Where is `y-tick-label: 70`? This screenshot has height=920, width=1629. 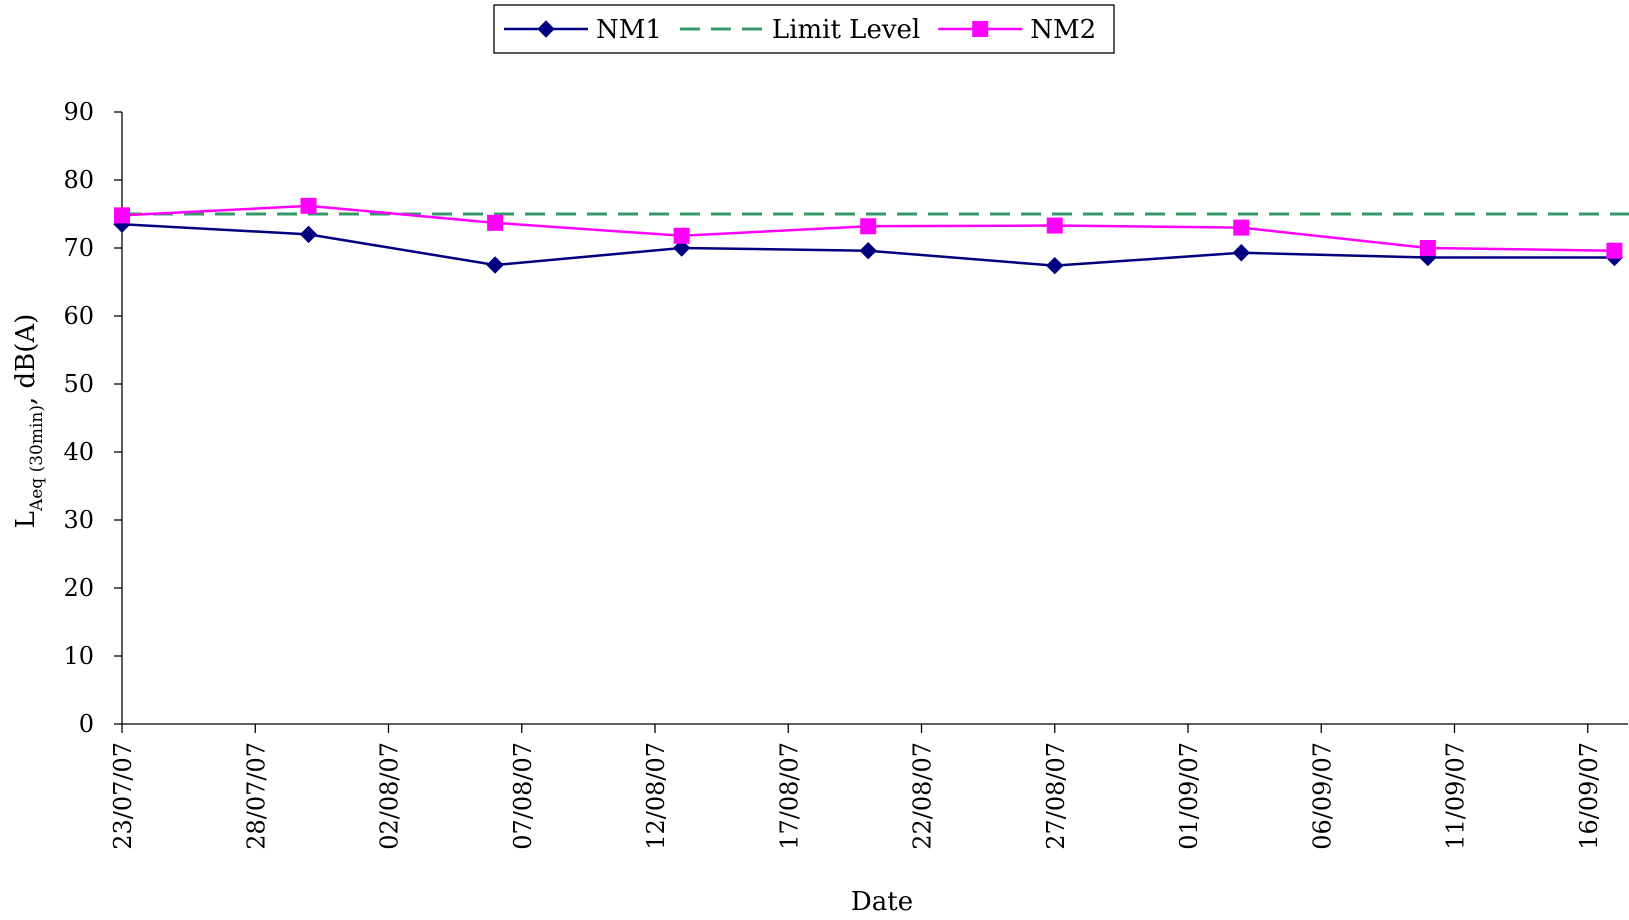
y-tick-label: 70 is located at coordinates (78, 248).